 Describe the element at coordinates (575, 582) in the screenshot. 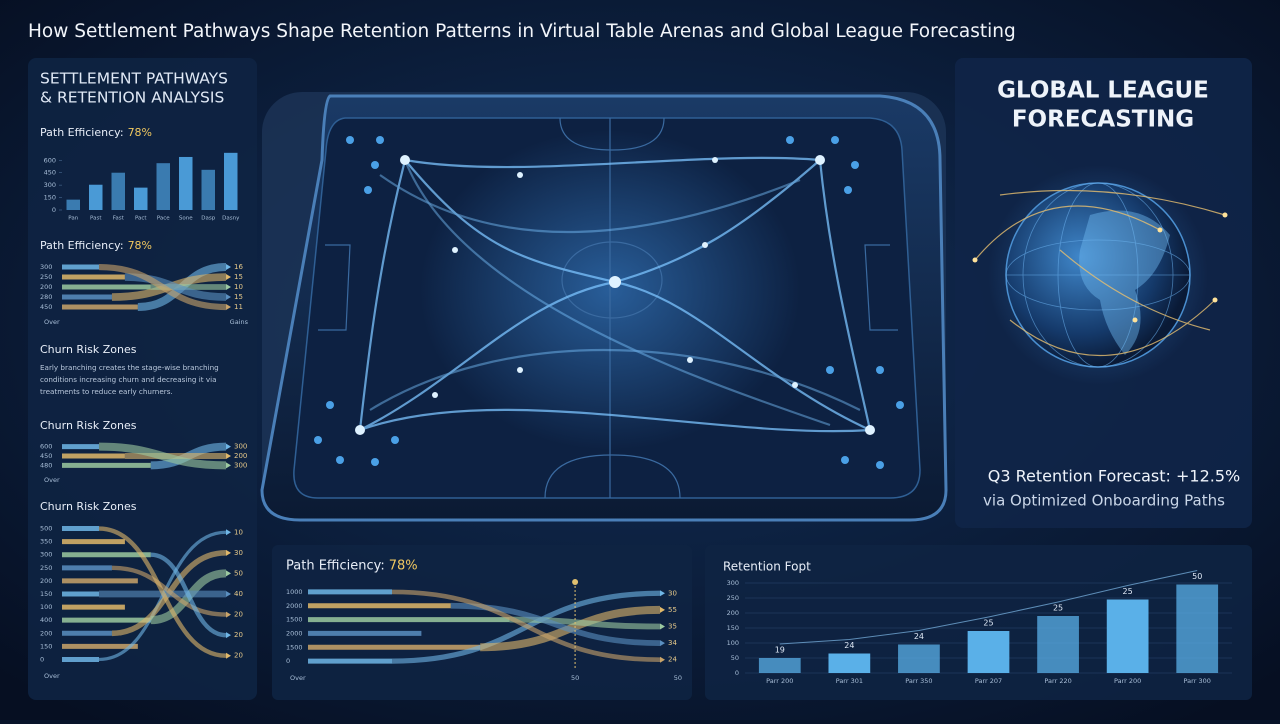

I see `marker-dot` at that location.